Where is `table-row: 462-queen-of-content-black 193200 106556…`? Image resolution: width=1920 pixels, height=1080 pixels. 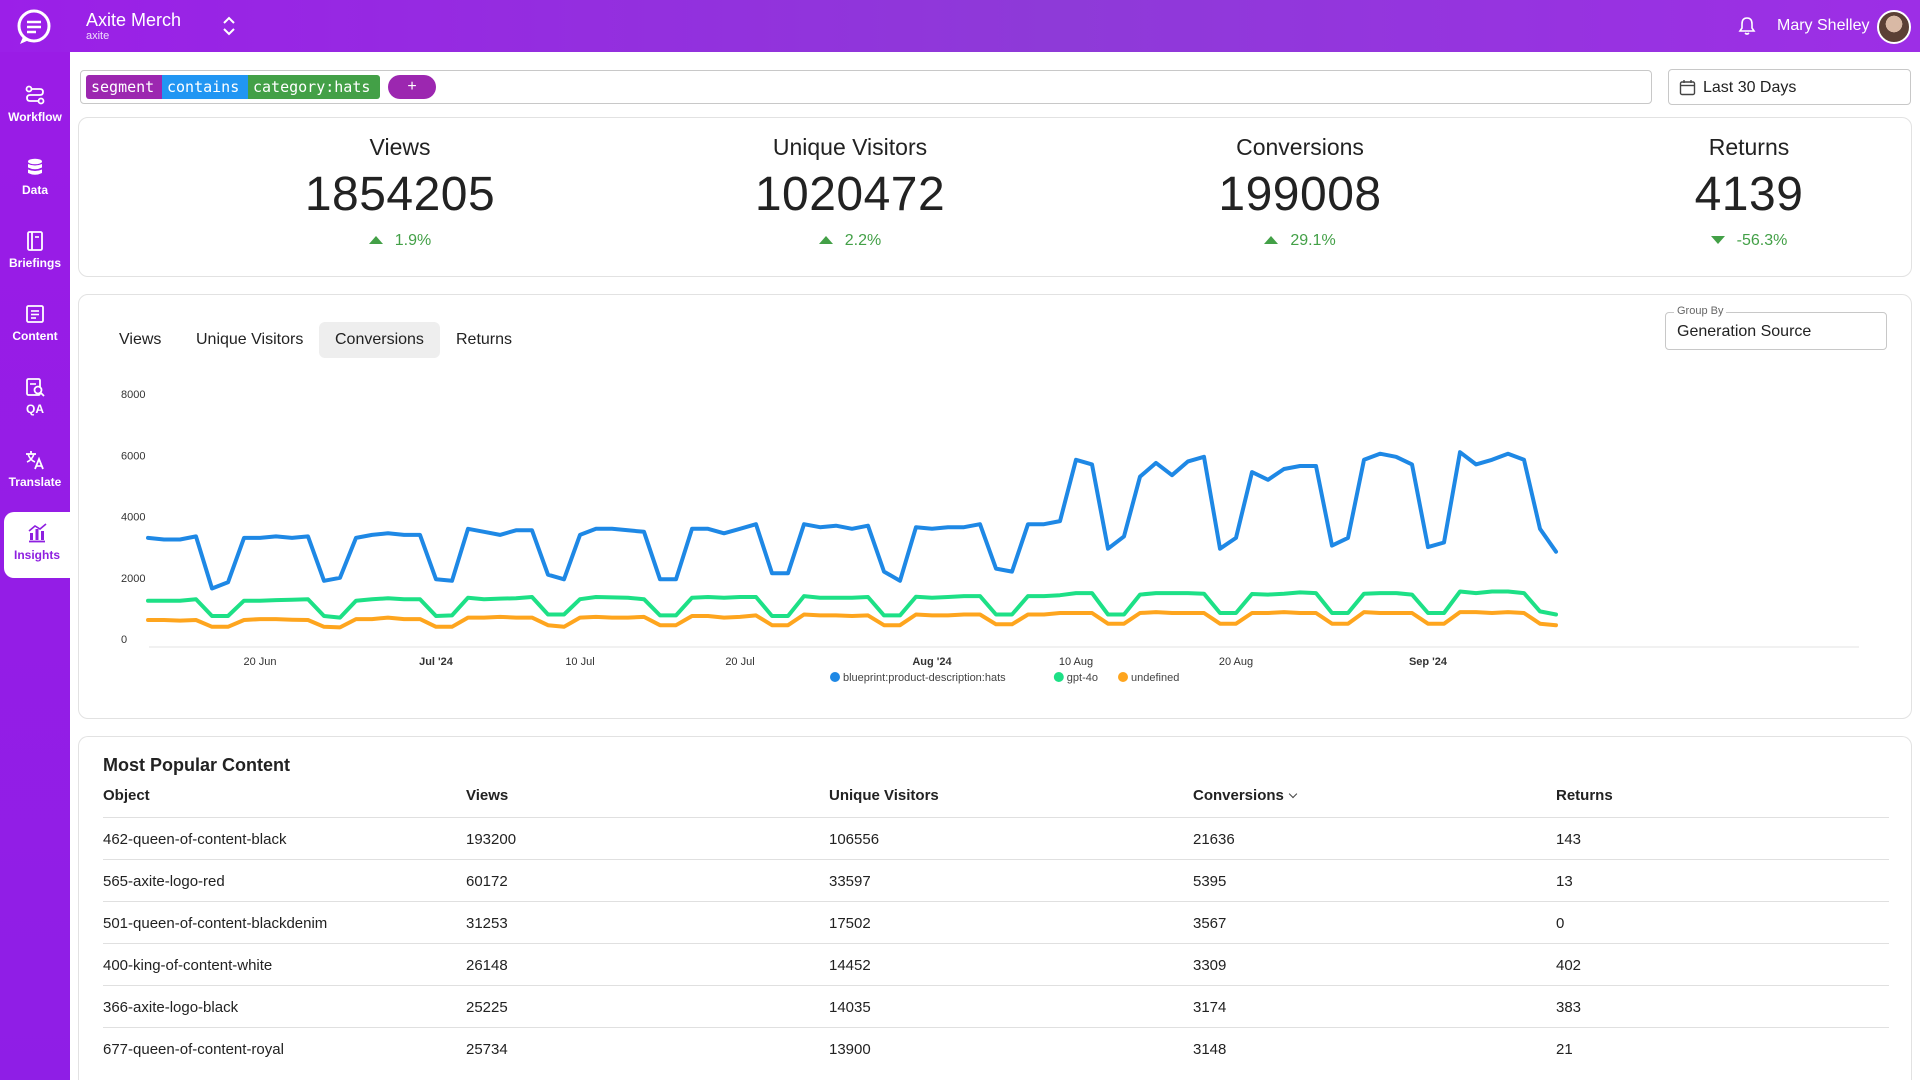
table-row: 462-queen-of-content-black 193200 106556… is located at coordinates (996, 838).